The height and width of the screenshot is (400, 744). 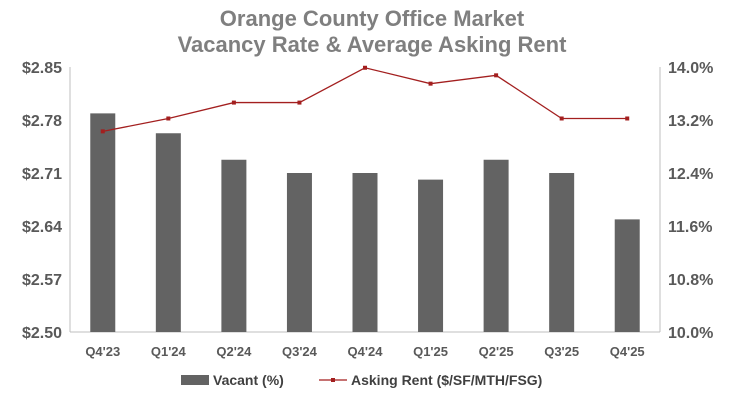 What do you see at coordinates (42, 280) in the screenshot?
I see `left-tick-label: $2.57` at bounding box center [42, 280].